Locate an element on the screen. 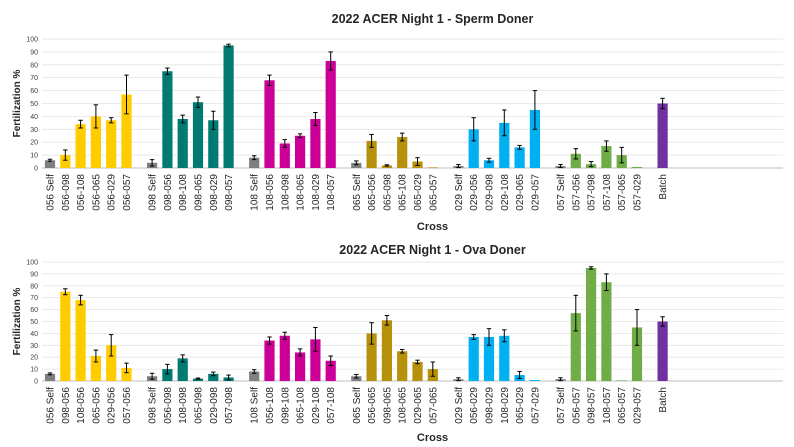  y-tick-label: 50 is located at coordinates (34, 104).